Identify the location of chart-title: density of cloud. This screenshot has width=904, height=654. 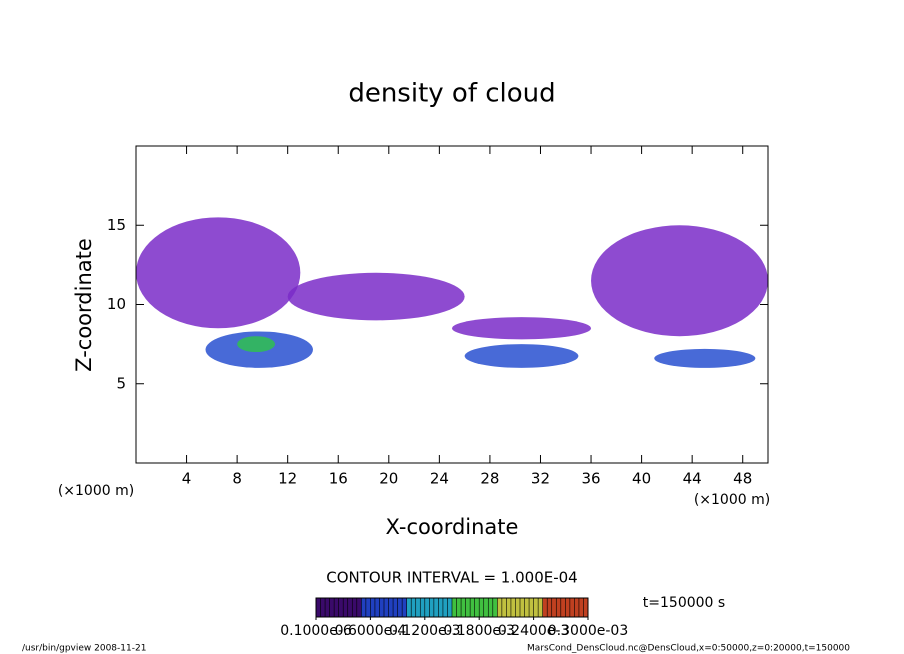
(451, 94).